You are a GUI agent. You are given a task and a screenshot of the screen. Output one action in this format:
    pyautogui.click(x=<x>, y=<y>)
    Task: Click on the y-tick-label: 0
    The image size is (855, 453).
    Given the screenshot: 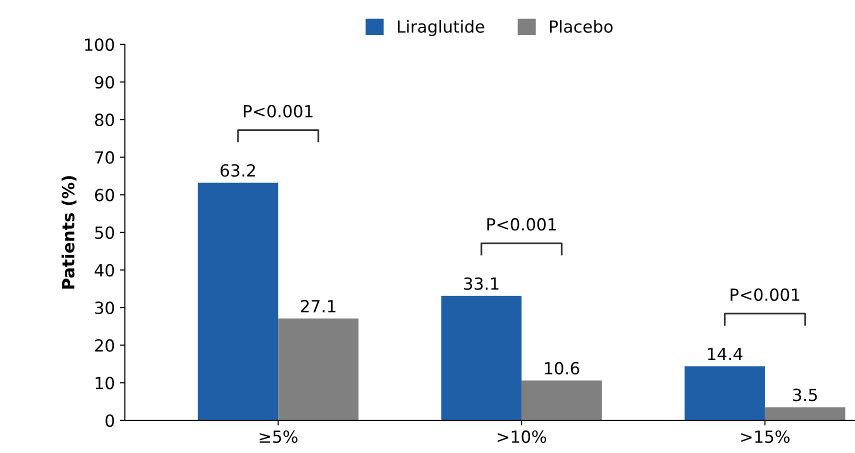 What is the action you would take?
    pyautogui.click(x=110, y=420)
    